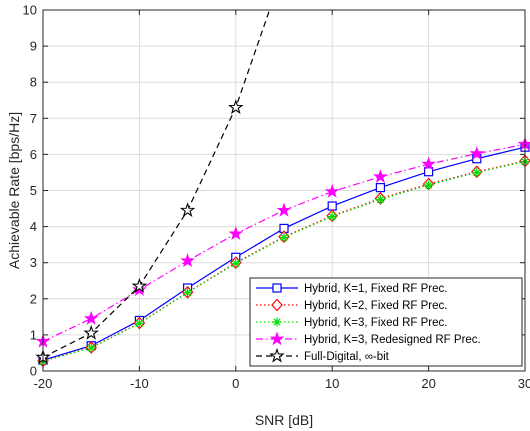  What do you see at coordinates (33, 334) in the screenshot?
I see `y-tick-label: 1` at bounding box center [33, 334].